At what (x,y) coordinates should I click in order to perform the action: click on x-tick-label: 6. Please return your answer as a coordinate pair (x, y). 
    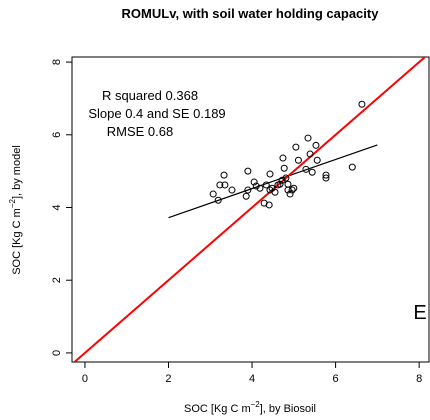
    Looking at the image, I should click on (336, 379).